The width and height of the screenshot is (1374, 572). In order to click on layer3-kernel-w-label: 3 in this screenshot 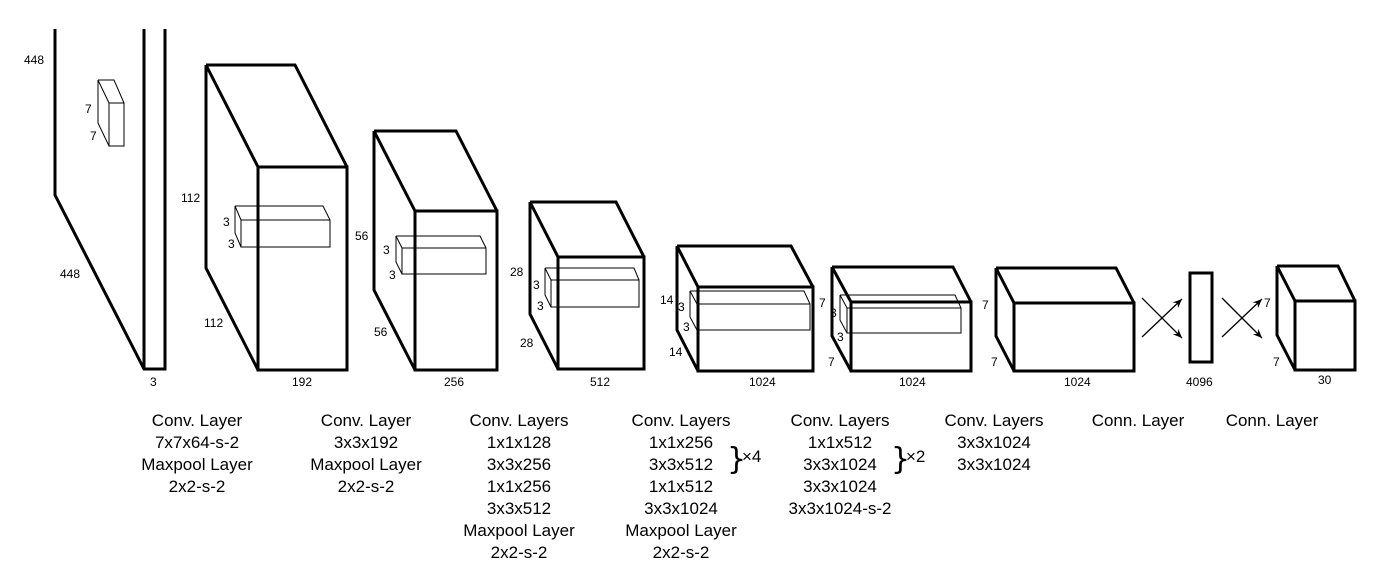, I will do `click(540, 306)`.